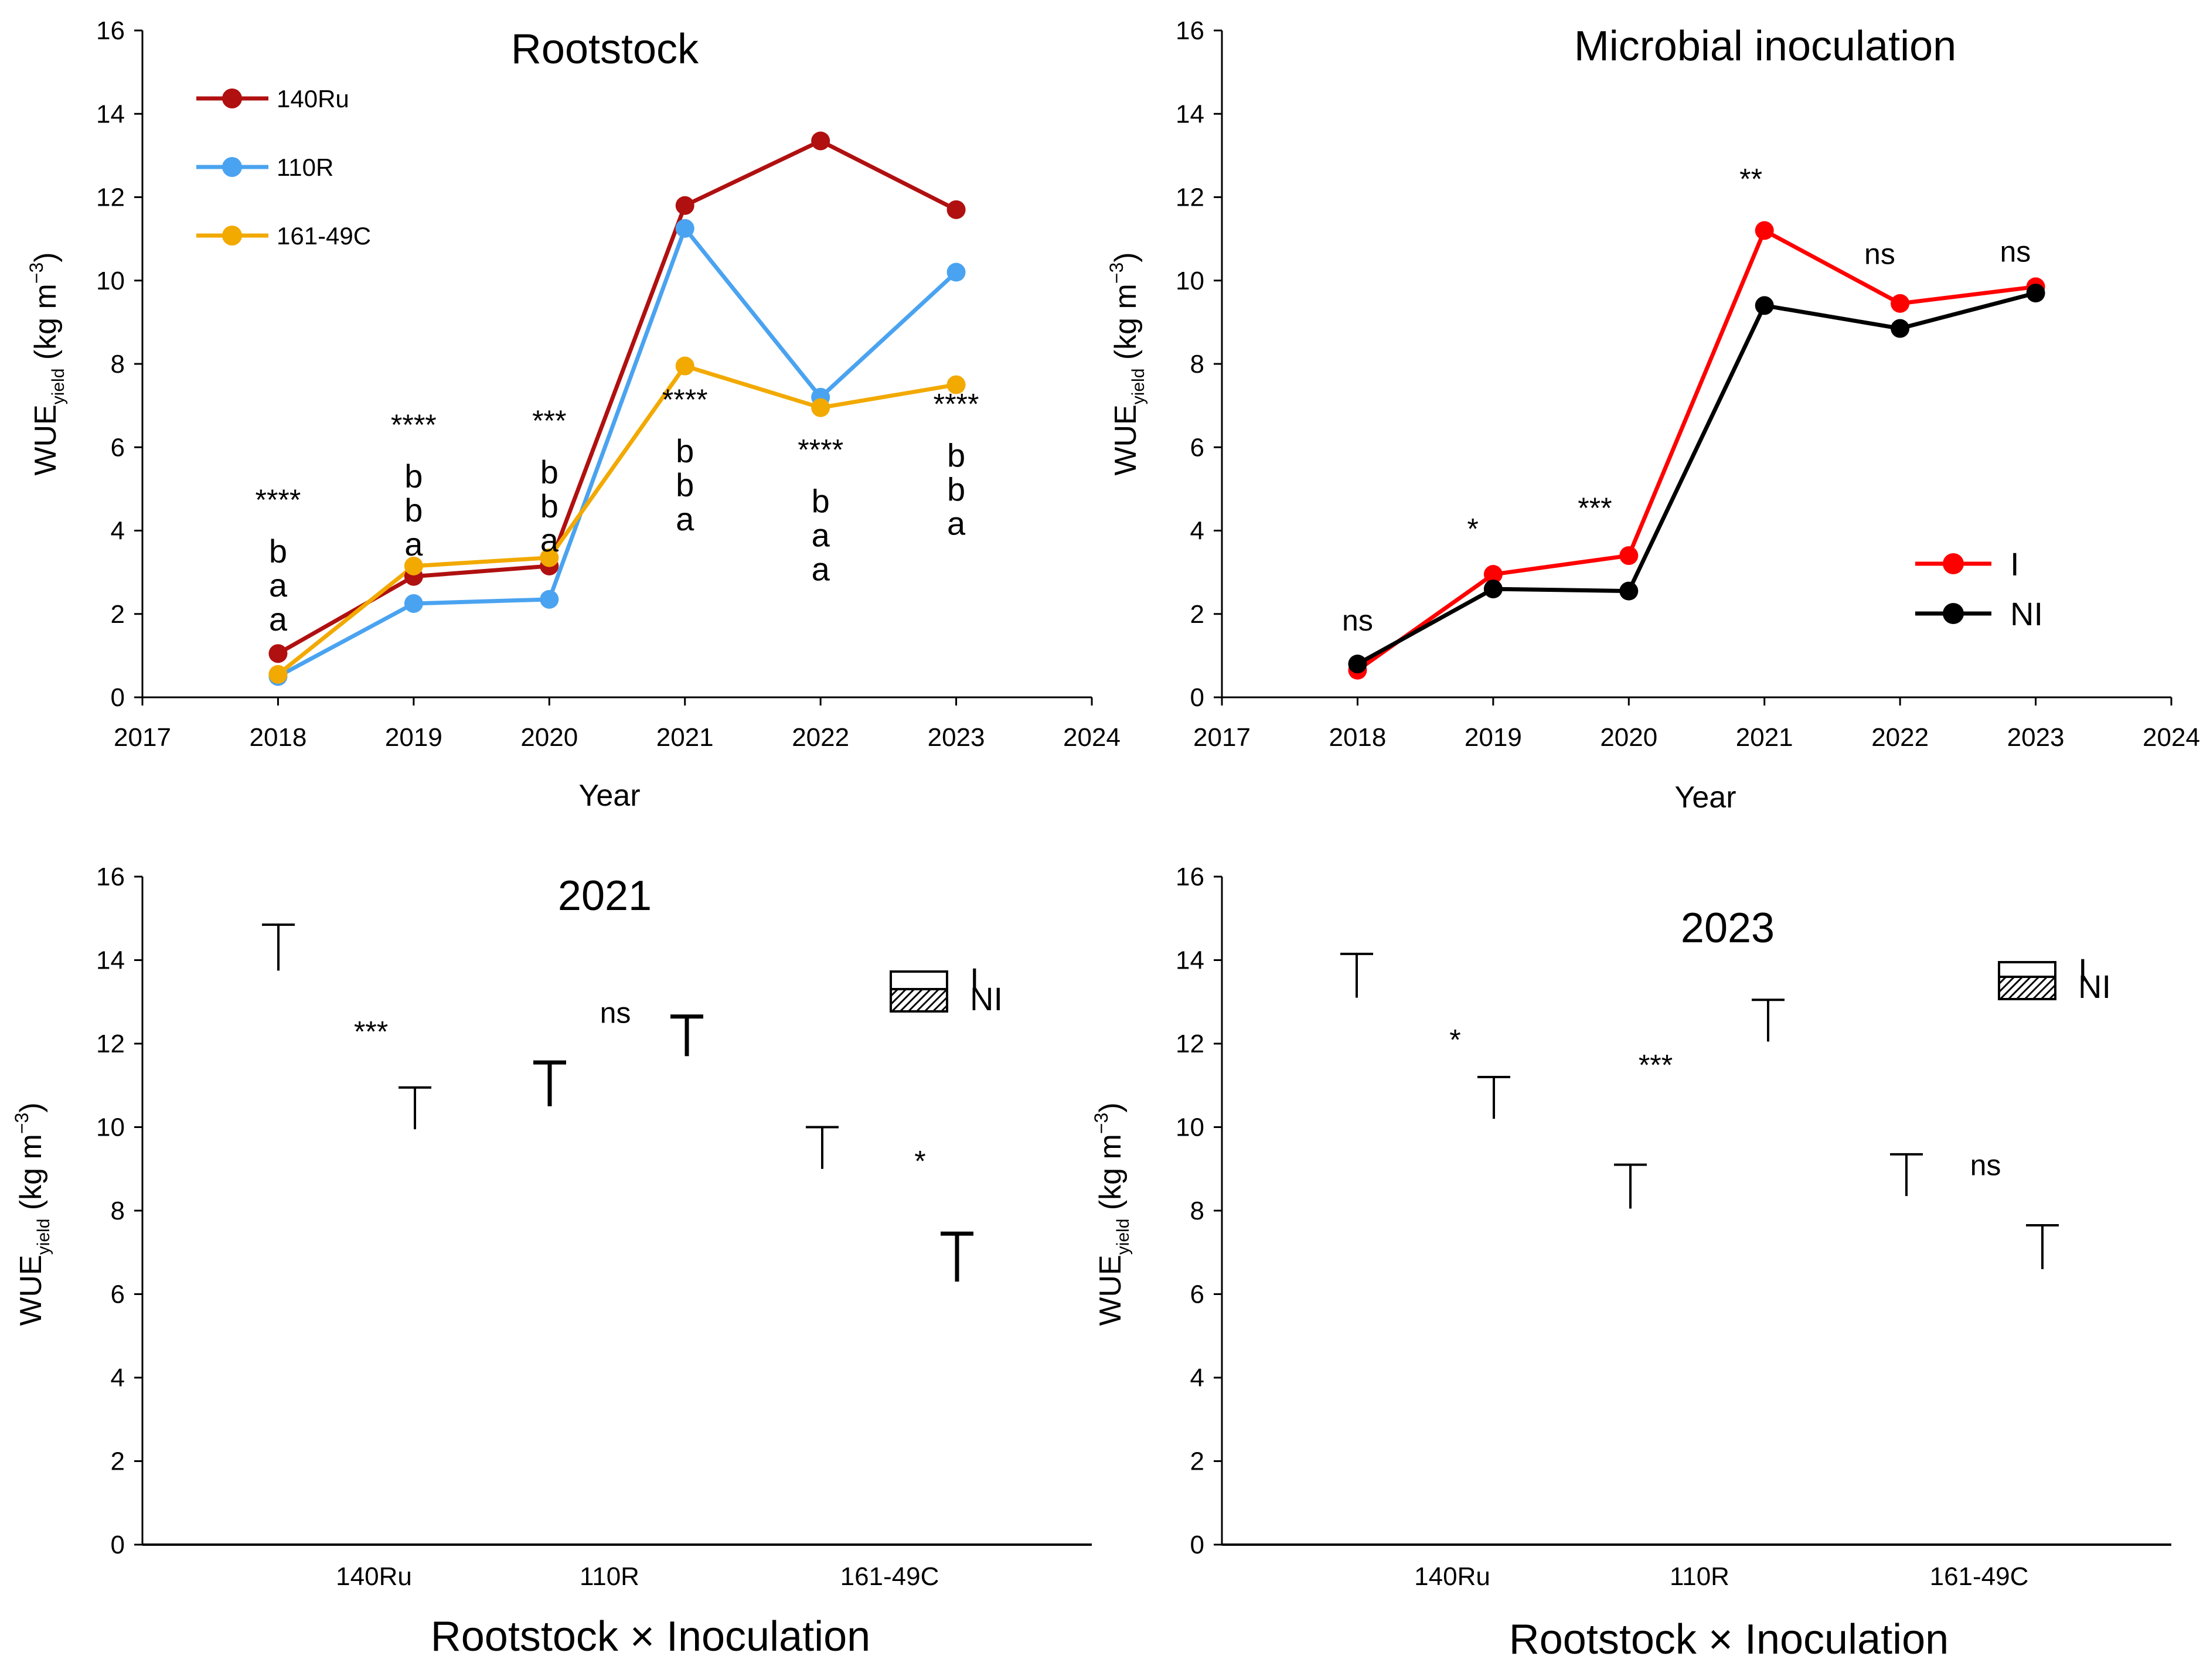 The image size is (2210, 1680). I want to click on series-line-I, so click(1696, 450).